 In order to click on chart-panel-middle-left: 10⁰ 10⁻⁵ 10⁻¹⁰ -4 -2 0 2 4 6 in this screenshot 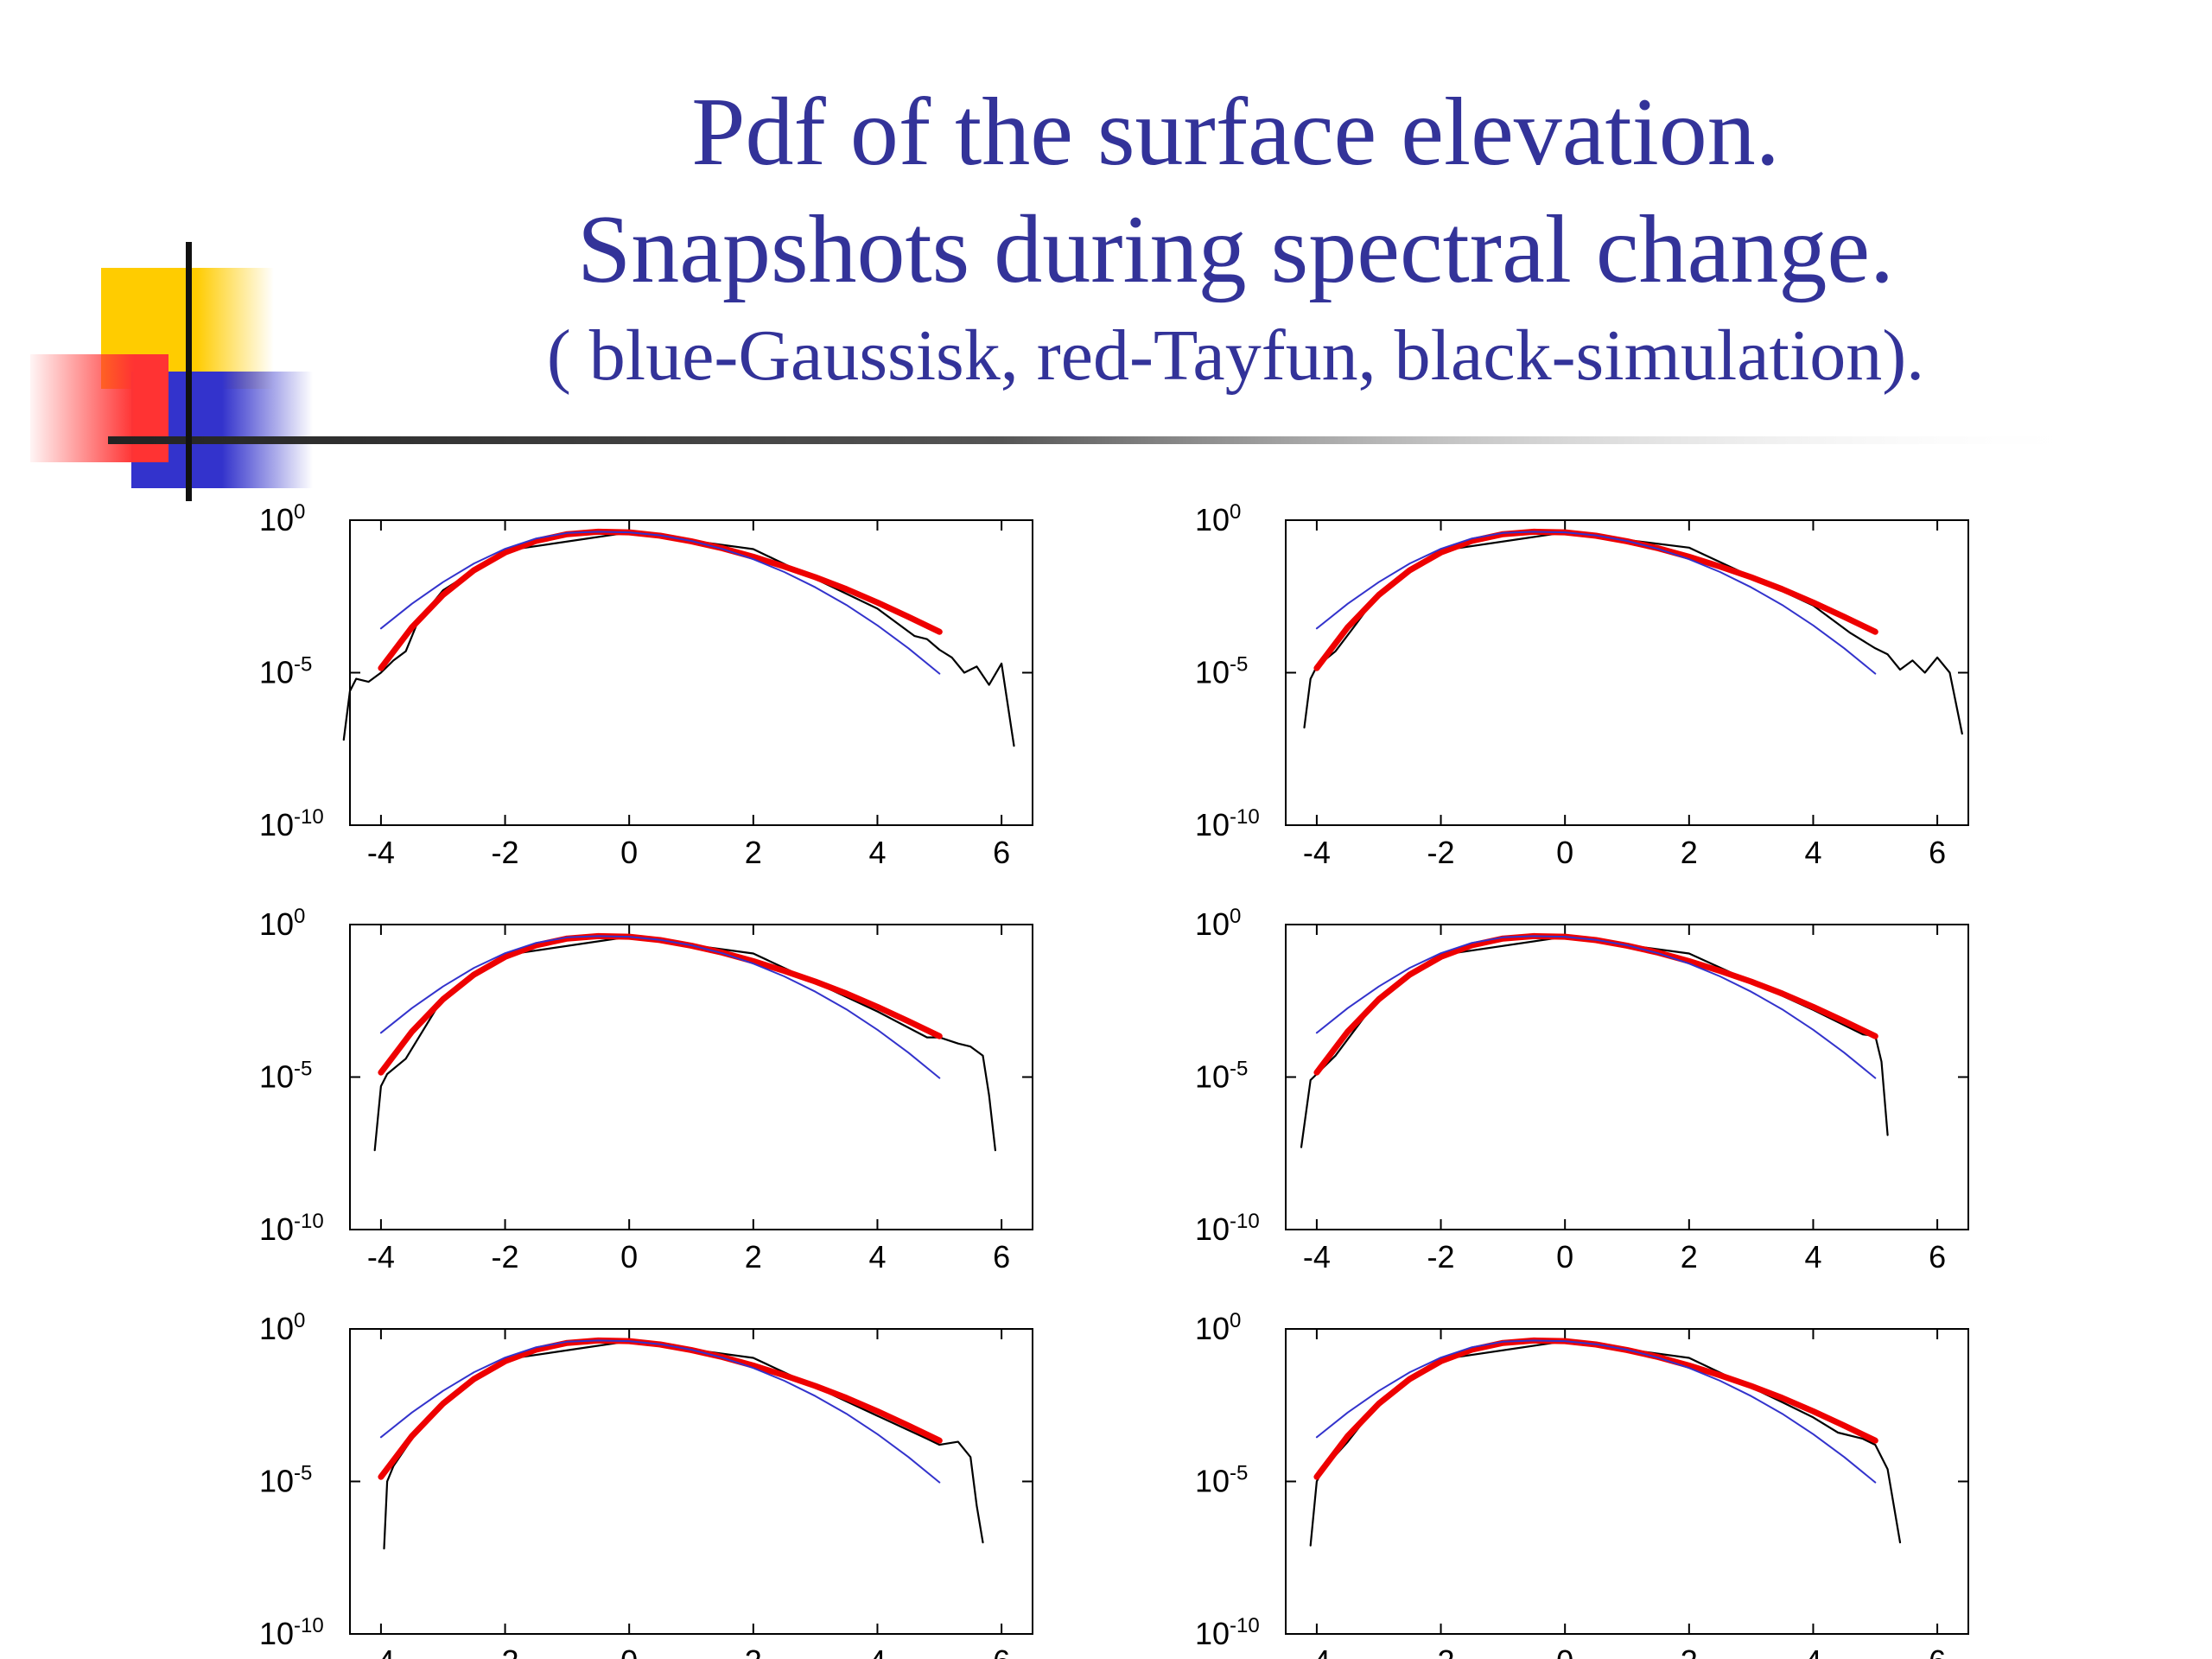, I will do `click(646, 1089)`.